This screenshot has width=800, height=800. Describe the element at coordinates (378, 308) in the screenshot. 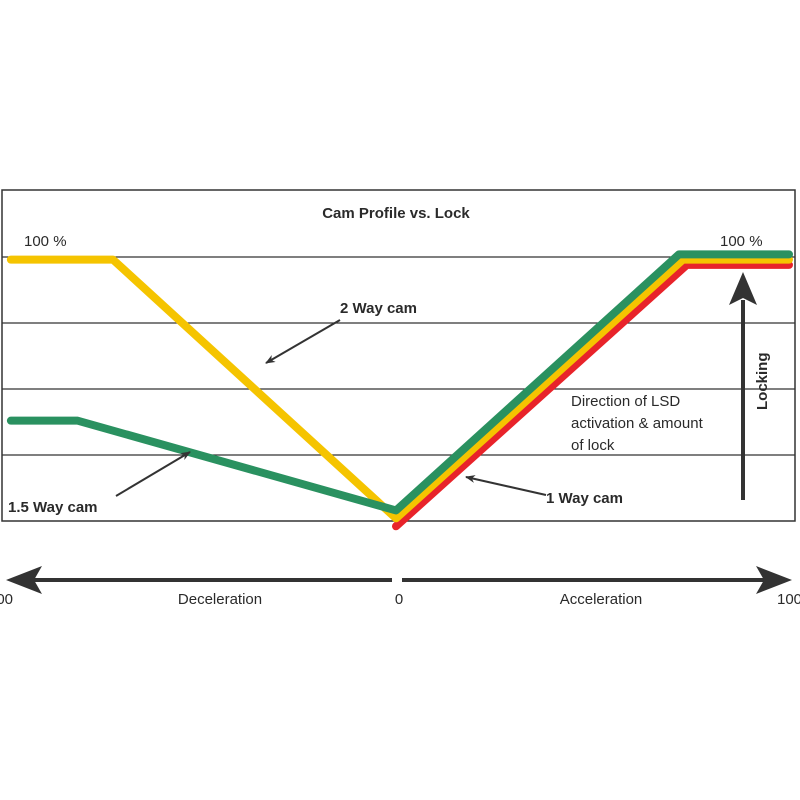

I see `two-way-label: 2 Way cam` at that location.